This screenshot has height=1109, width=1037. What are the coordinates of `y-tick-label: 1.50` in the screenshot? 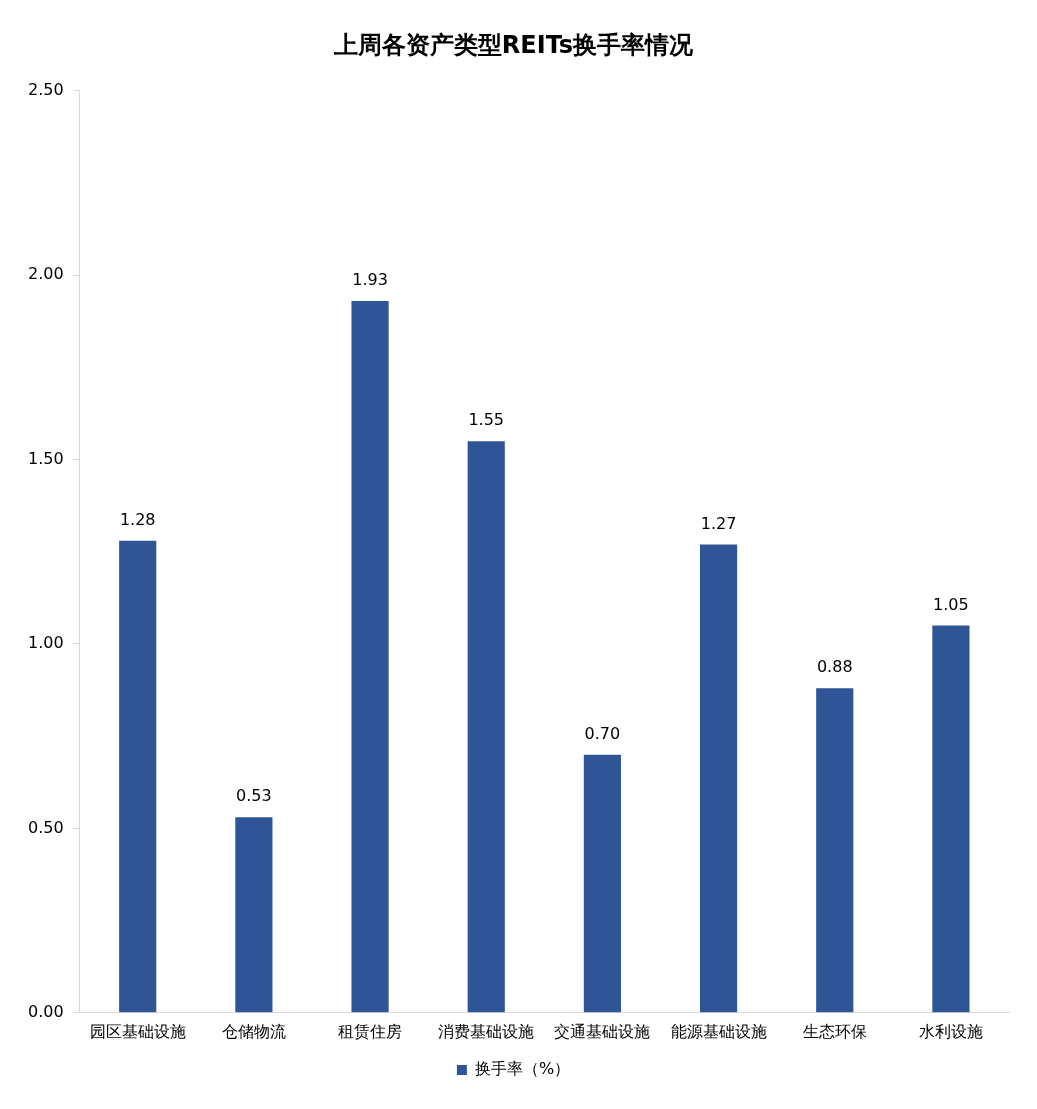 It's located at (46, 458).